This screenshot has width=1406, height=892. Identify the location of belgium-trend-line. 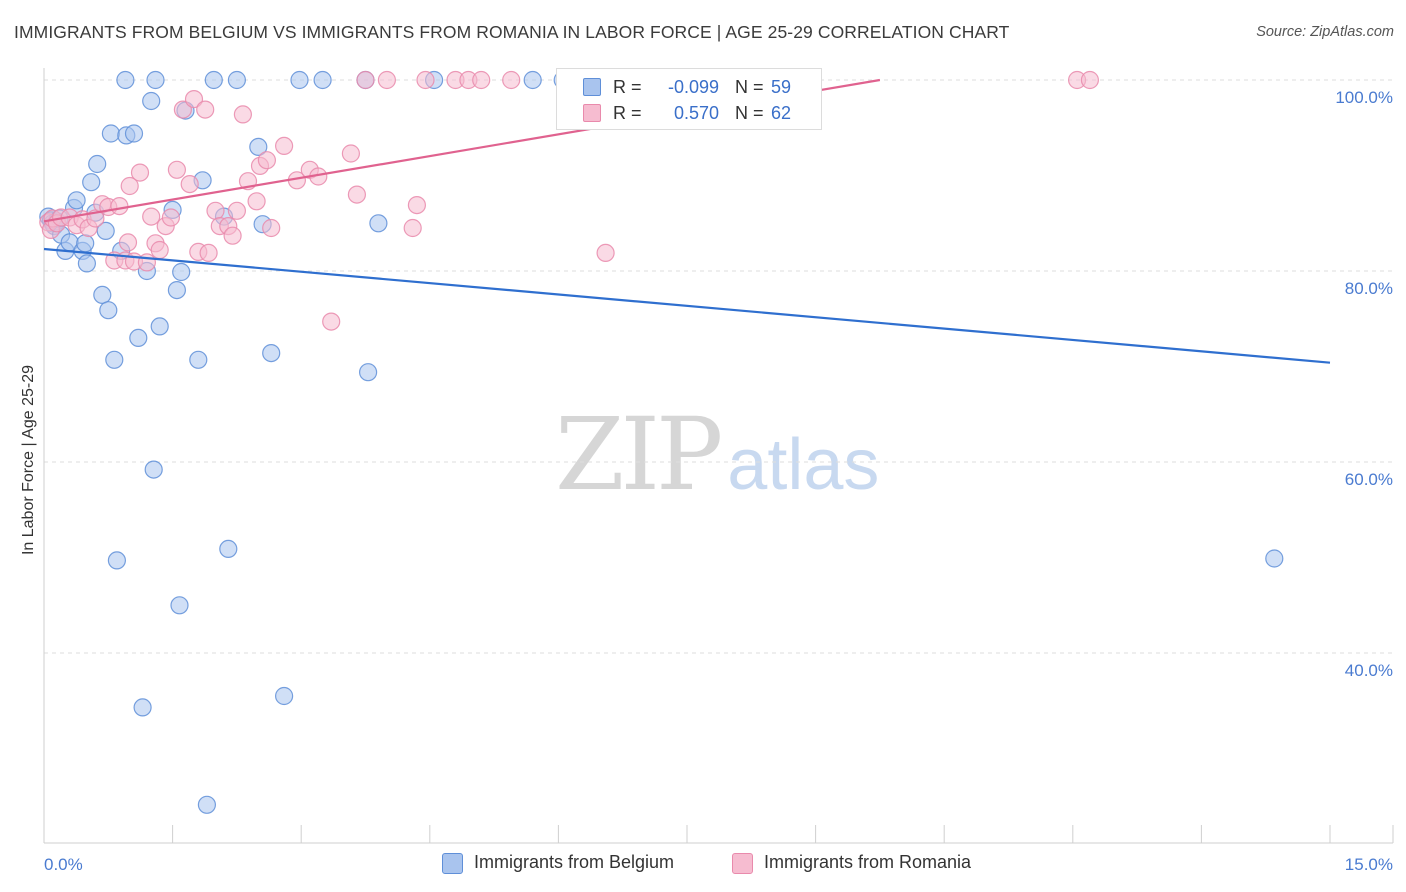
(687, 305).